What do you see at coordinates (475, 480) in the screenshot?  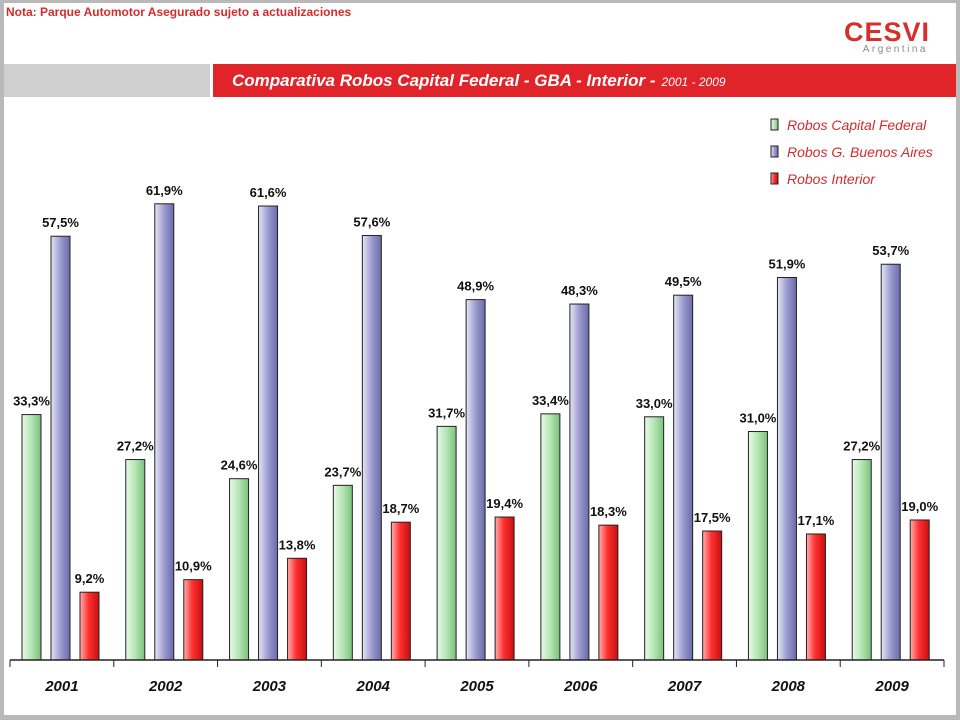 I see `bar-2005-s1` at bounding box center [475, 480].